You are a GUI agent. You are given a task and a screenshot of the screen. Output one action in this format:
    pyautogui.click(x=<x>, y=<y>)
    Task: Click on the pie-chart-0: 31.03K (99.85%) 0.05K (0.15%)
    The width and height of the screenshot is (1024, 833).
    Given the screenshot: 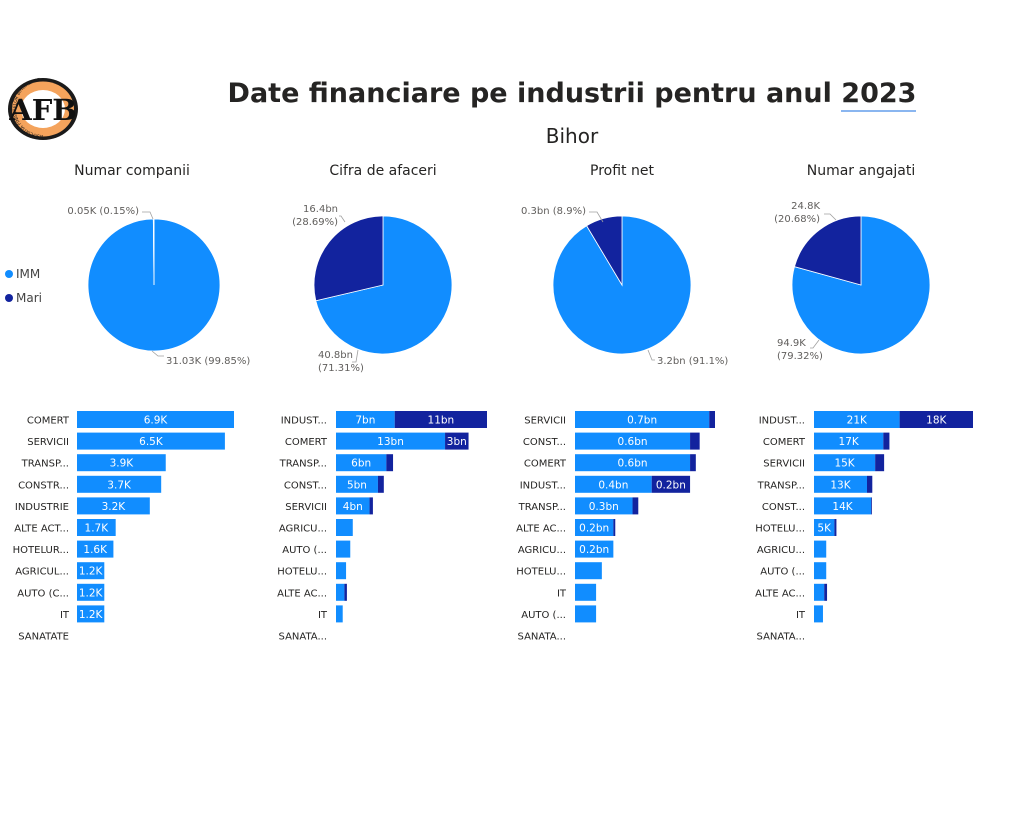 What is the action you would take?
    pyautogui.click(x=158, y=286)
    